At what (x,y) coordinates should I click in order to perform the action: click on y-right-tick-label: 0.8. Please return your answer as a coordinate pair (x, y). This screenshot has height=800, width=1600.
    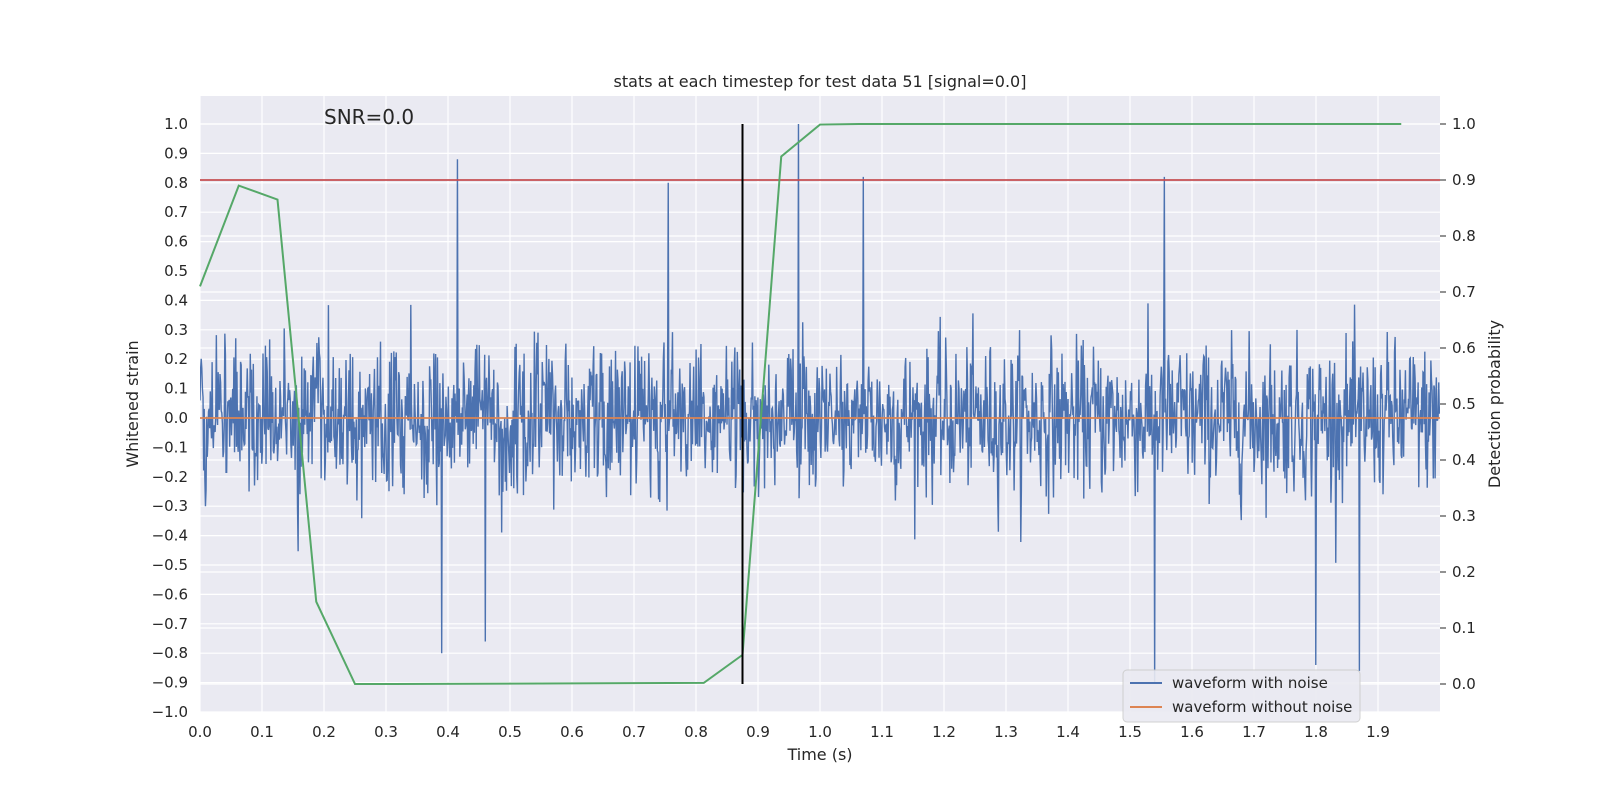
    Looking at the image, I should click on (1464, 236).